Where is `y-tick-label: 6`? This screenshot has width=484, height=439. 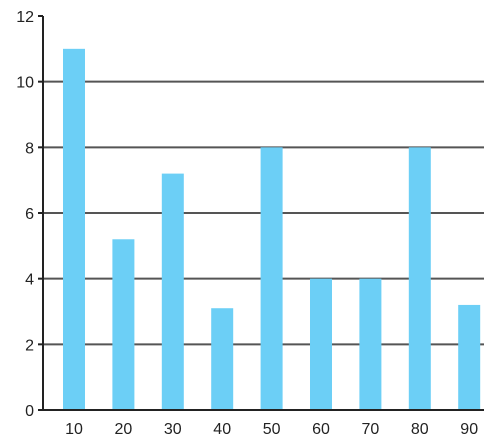 y-tick-label: 6 is located at coordinates (29, 214).